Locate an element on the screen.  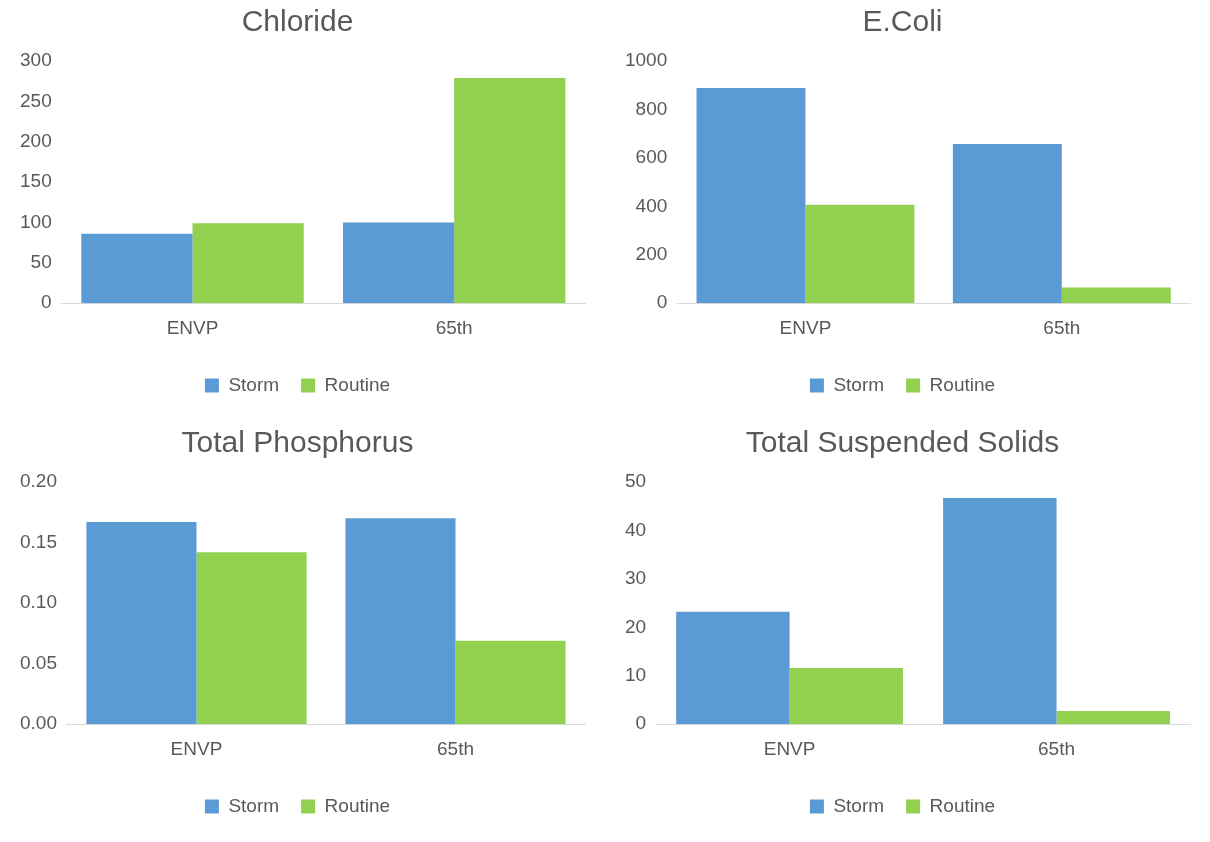
y-tick-label: 0.10 is located at coordinates (38, 602).